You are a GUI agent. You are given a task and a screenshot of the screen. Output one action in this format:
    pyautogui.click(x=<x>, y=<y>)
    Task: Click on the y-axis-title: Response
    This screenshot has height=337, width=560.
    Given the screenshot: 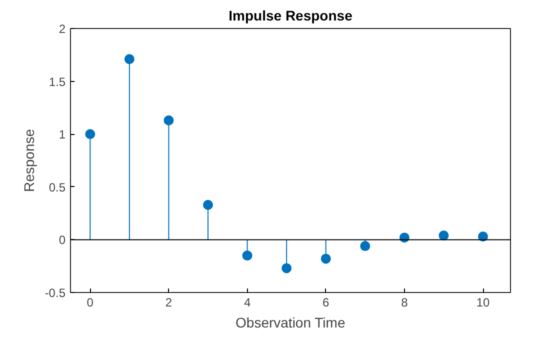 What is the action you would take?
    pyautogui.click(x=28, y=160)
    